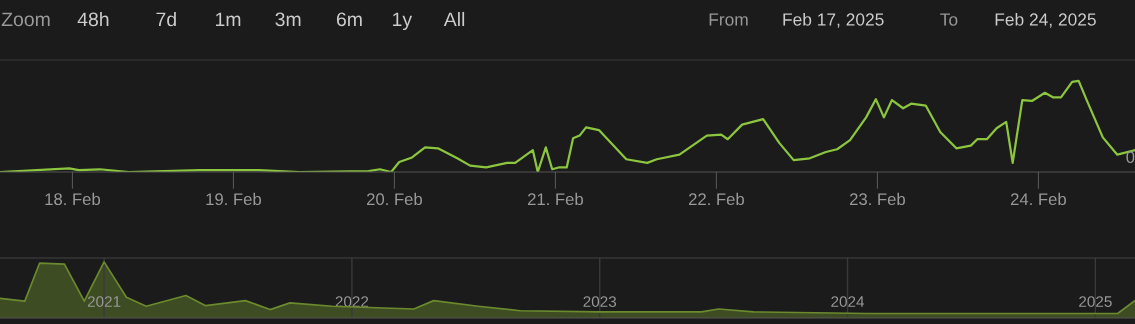 The height and width of the screenshot is (324, 1135). I want to click on text: 3m, so click(288, 19).